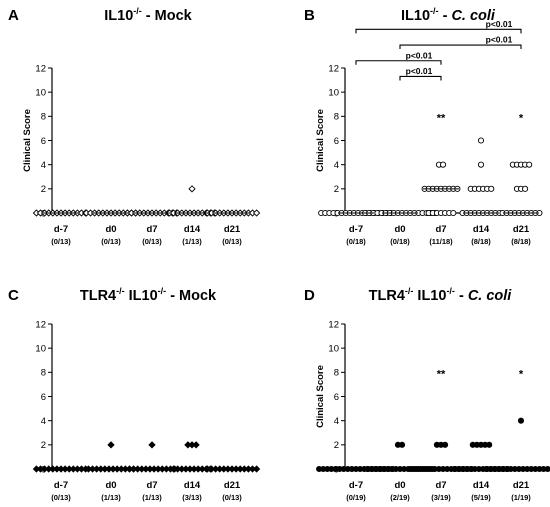 Image resolution: width=550 pixels, height=507 pixels. Describe the element at coordinates (320, 140) in the screenshot. I see `y-axis-label: Clinical Score` at that location.